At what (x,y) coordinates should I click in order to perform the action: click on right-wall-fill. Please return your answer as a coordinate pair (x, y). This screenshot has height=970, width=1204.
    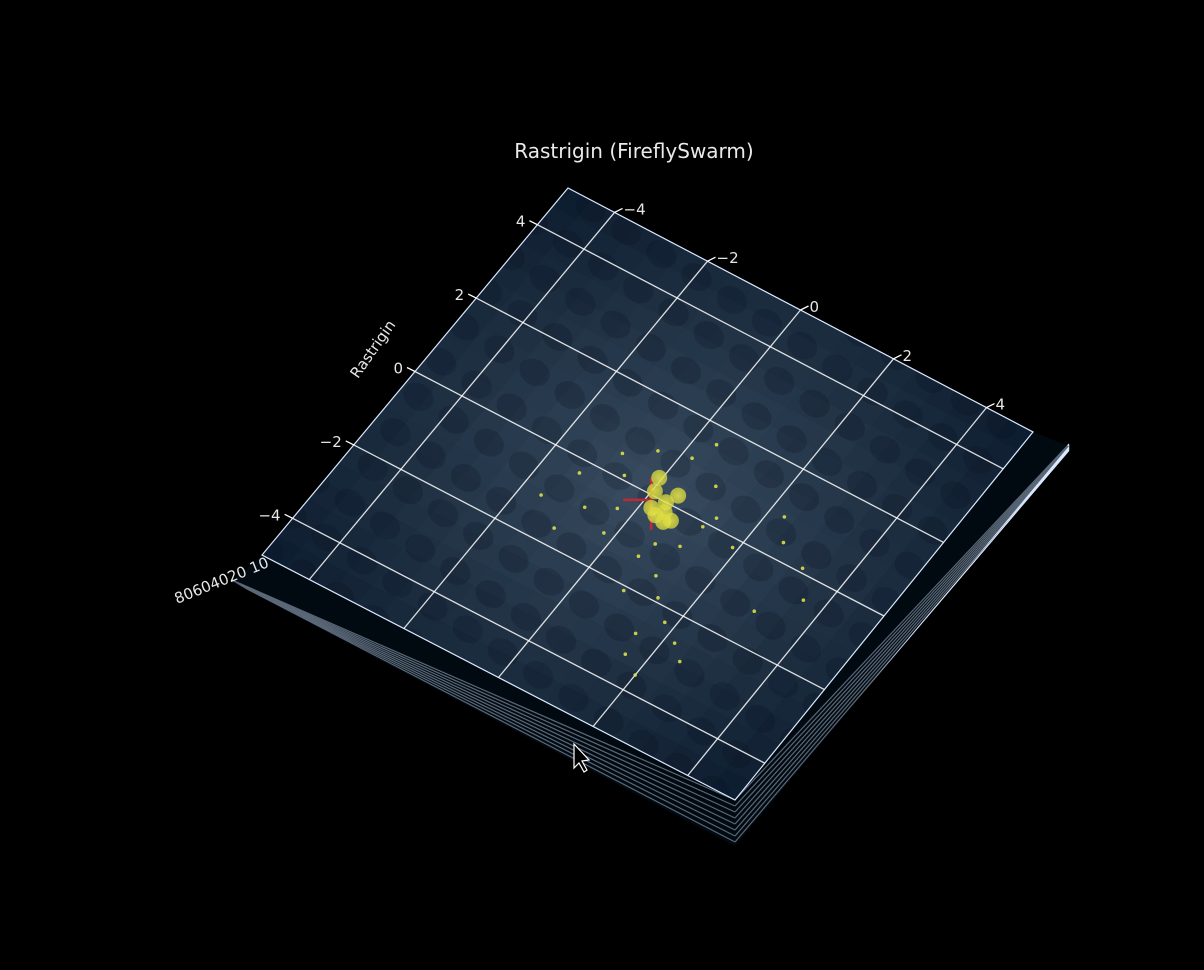
    Looking at the image, I should click on (902, 639).